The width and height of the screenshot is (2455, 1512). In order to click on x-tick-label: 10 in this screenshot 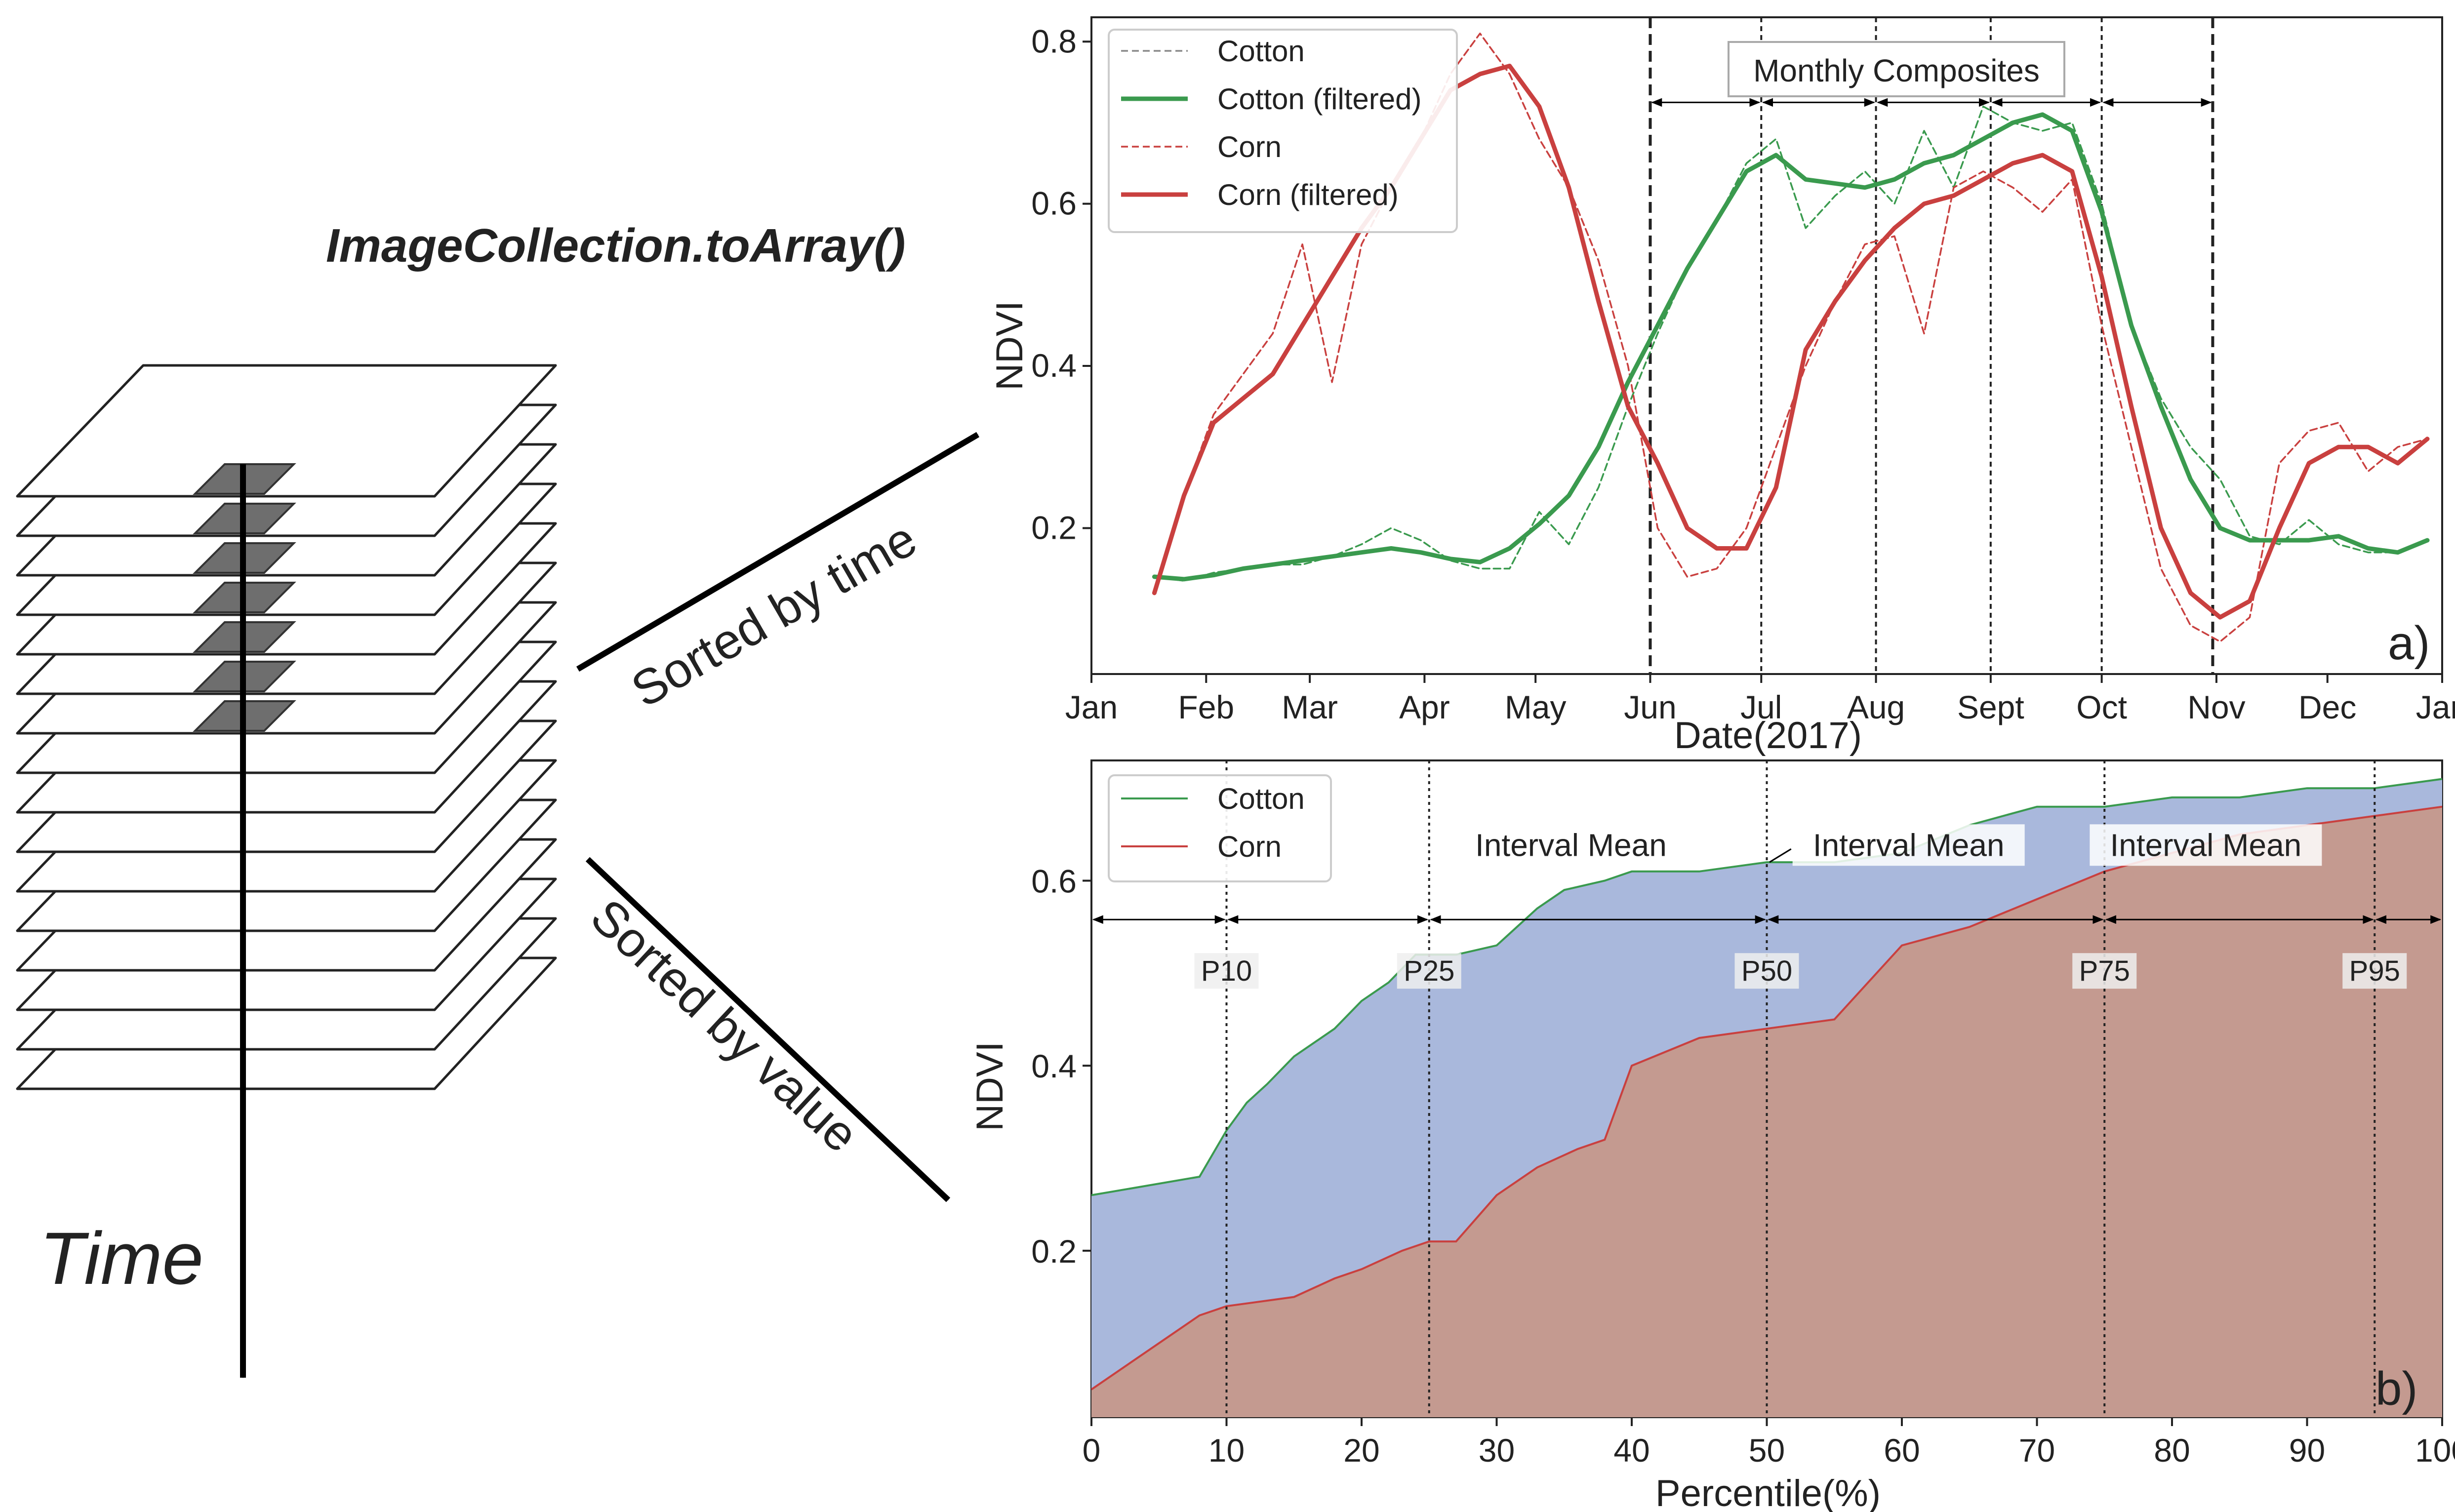, I will do `click(1226, 1451)`.